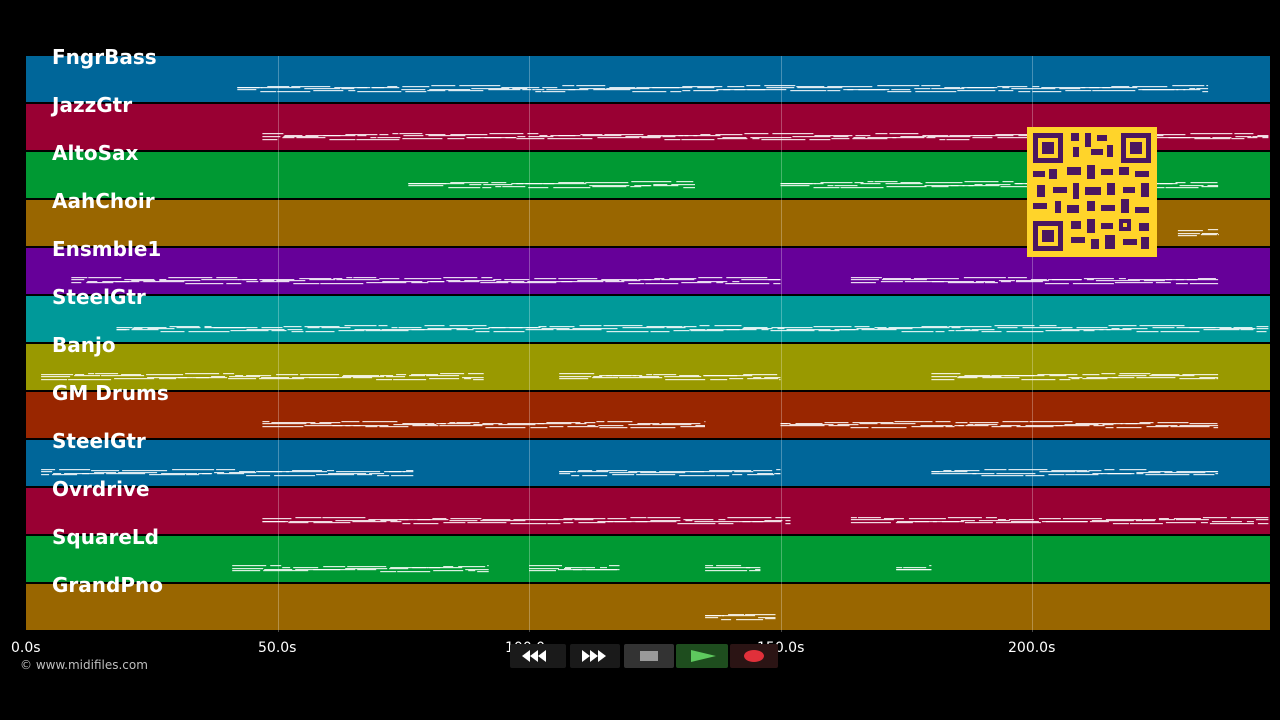 This screenshot has width=1280, height=720. Describe the element at coordinates (648, 79) in the screenshot. I see `track-lane` at that location.